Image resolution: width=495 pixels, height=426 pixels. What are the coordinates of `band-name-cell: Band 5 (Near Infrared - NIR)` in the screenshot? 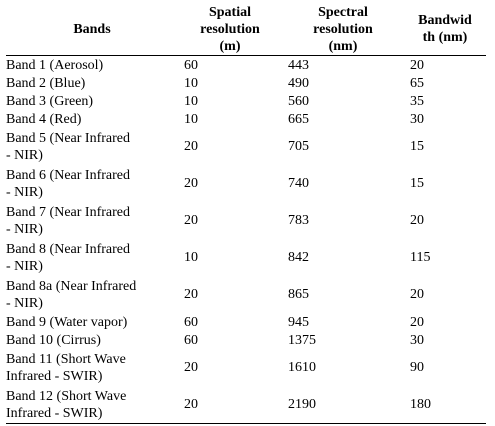 It's located at (68, 146).